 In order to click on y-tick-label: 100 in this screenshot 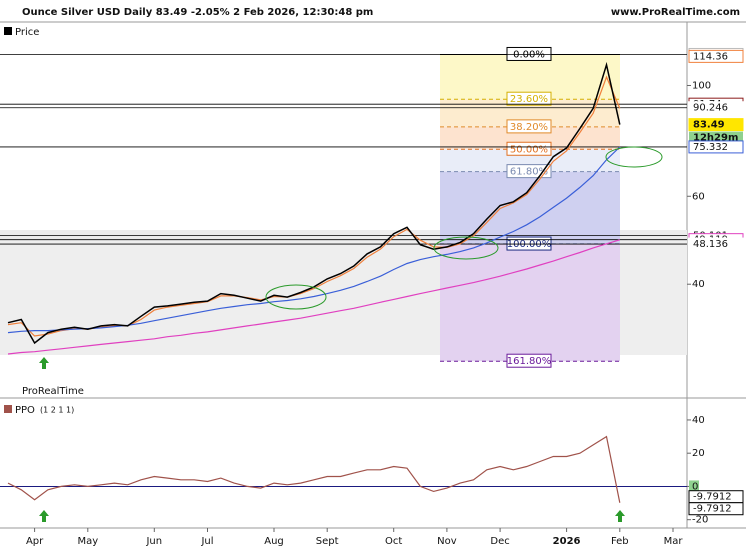, I will do `click(701, 85)`.